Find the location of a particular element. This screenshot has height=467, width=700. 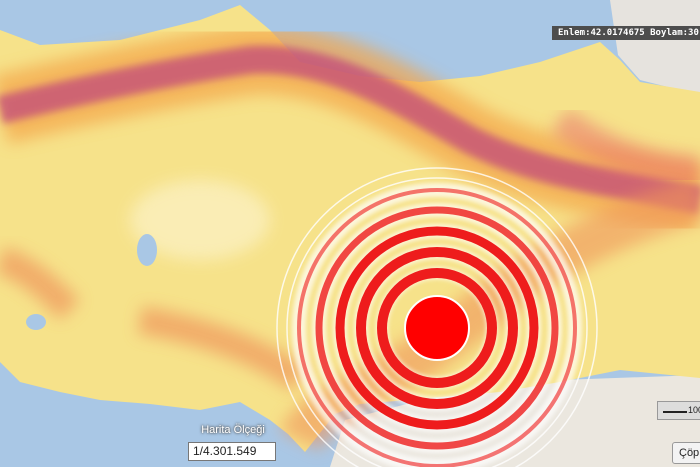

scale-title: Harita Ölçeği is located at coordinates (233, 430).